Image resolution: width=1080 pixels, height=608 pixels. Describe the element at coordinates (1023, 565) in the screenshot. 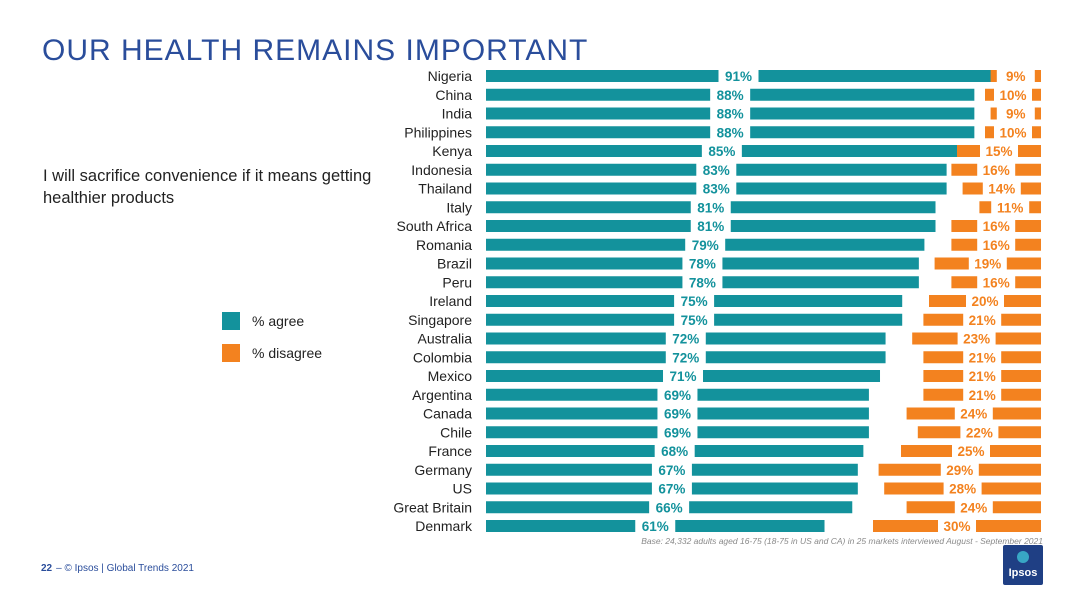

I see `ipsos-logo: Ipsos` at that location.